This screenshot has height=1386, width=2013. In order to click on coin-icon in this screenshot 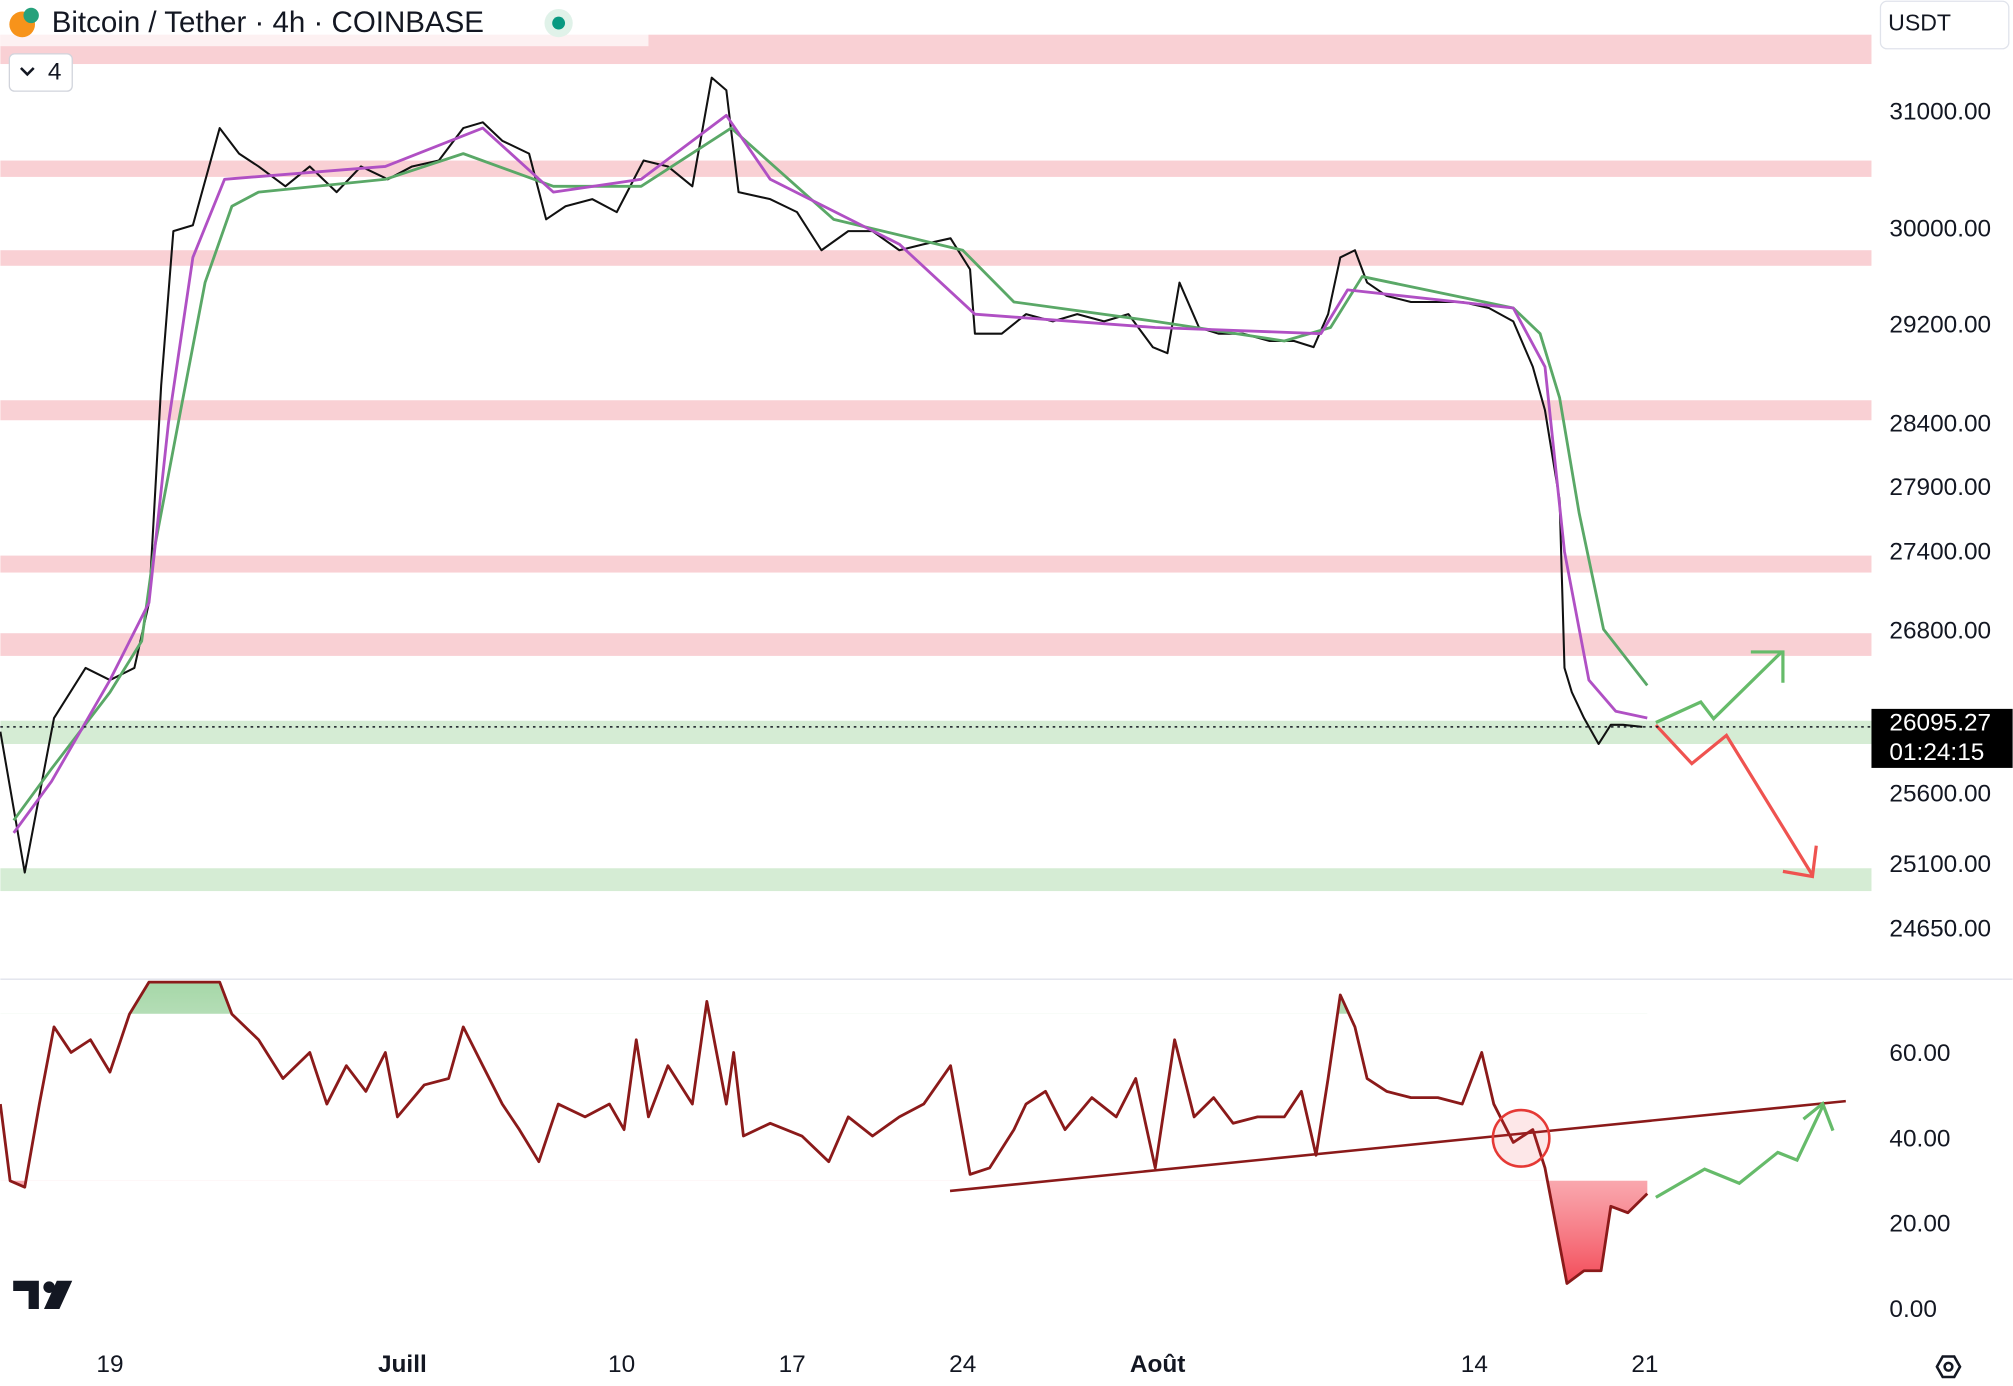, I will do `click(31, 15)`.